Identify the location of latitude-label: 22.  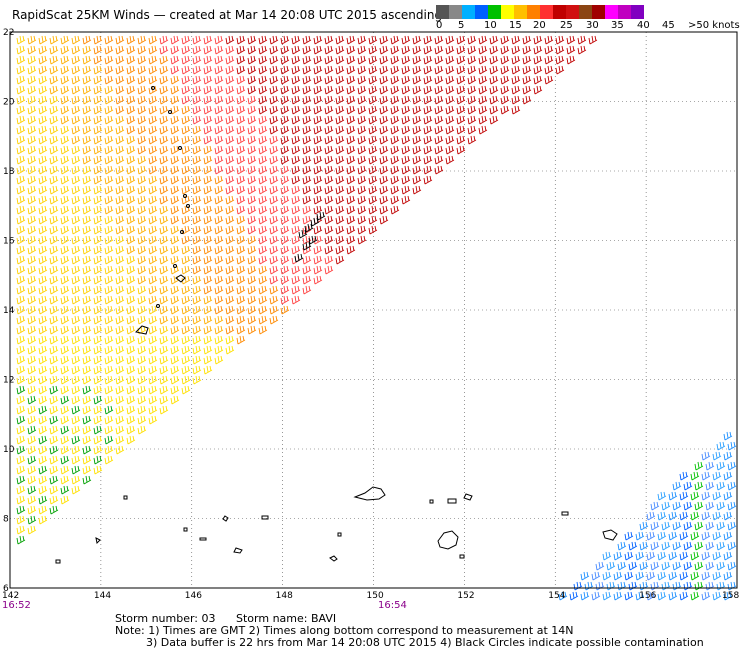
(8, 33).